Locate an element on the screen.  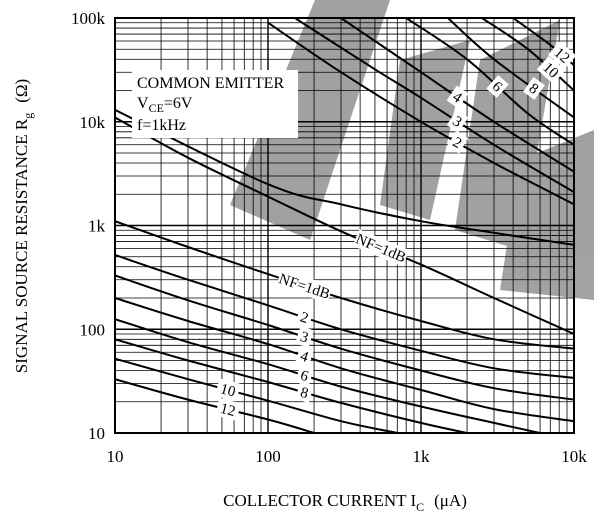
y-tick-labels: 10 100 1k 10k 100k is located at coordinates (88, 226).